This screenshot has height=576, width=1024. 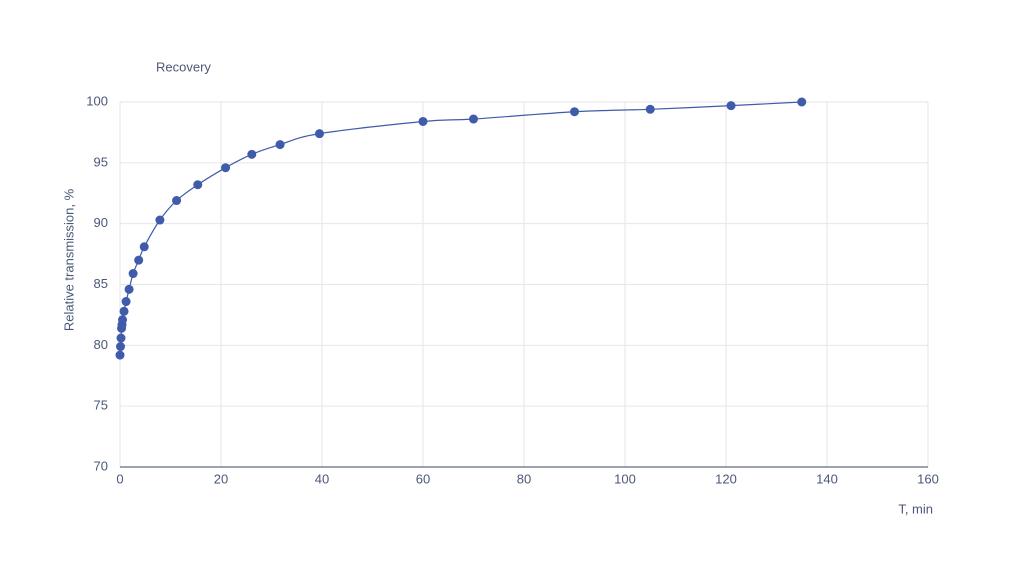 What do you see at coordinates (101, 161) in the screenshot?
I see `y-tick-label: 95` at bounding box center [101, 161].